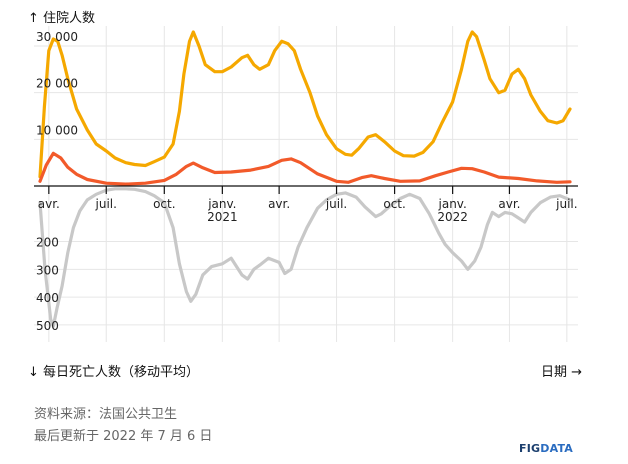 This screenshot has height=464, width=628. What do you see at coordinates (123, 436) in the screenshot?
I see `updated-note: 最后更新于 2022 年 7 月 6 日` at bounding box center [123, 436].